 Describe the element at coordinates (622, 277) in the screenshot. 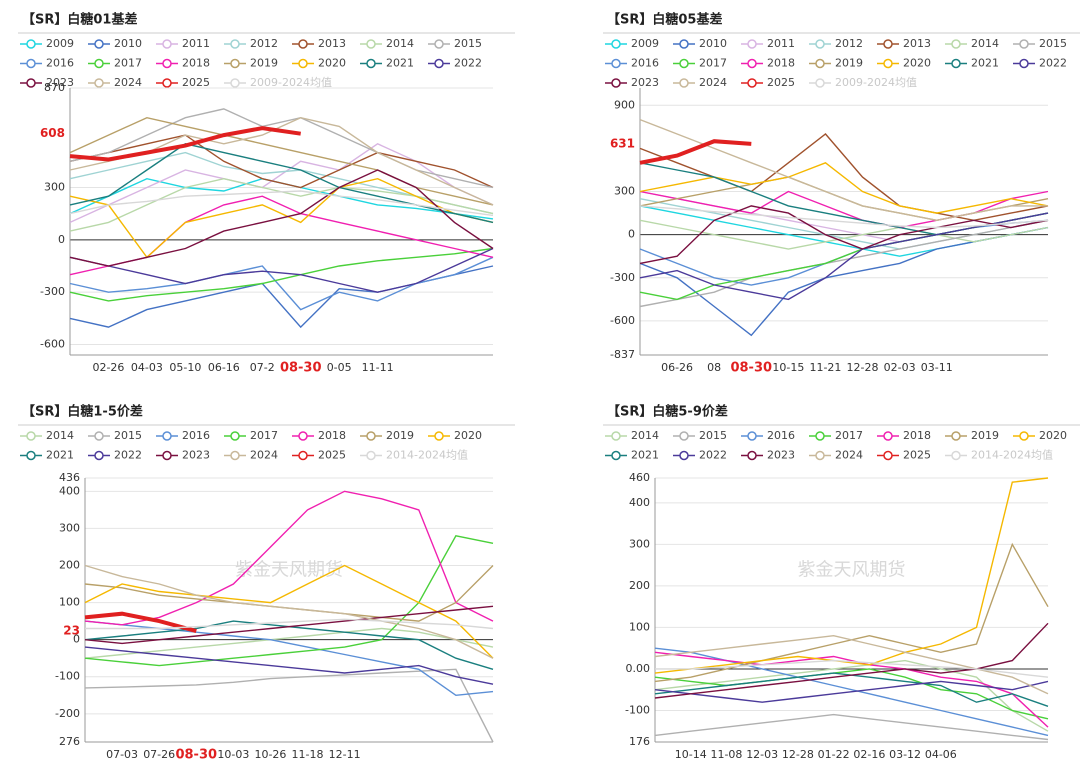

I see `y-tick-label: -300` at that location.